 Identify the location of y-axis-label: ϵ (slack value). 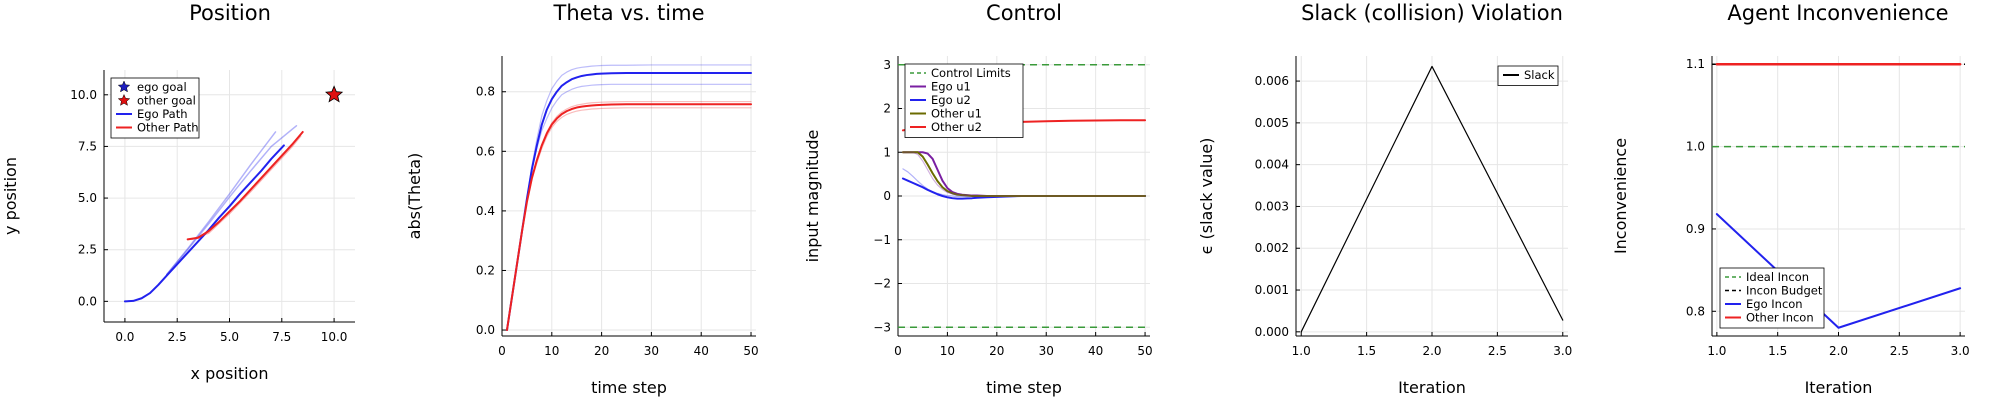
(1206, 196).